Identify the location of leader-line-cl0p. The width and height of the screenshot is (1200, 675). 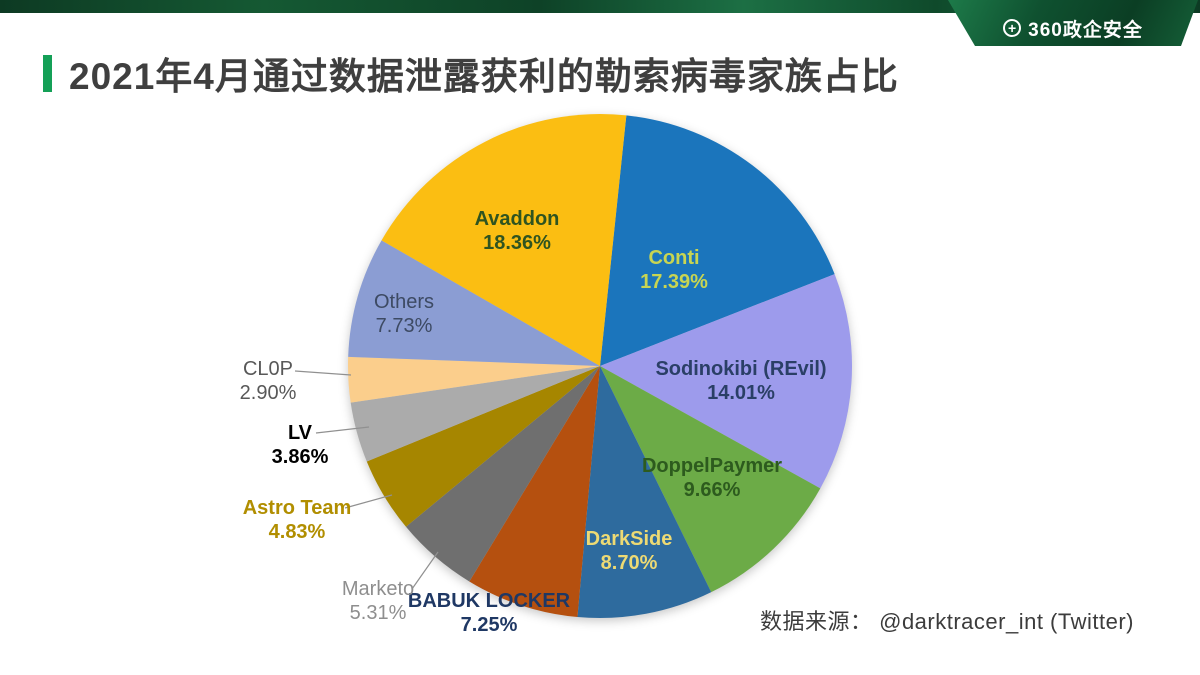
(323, 373).